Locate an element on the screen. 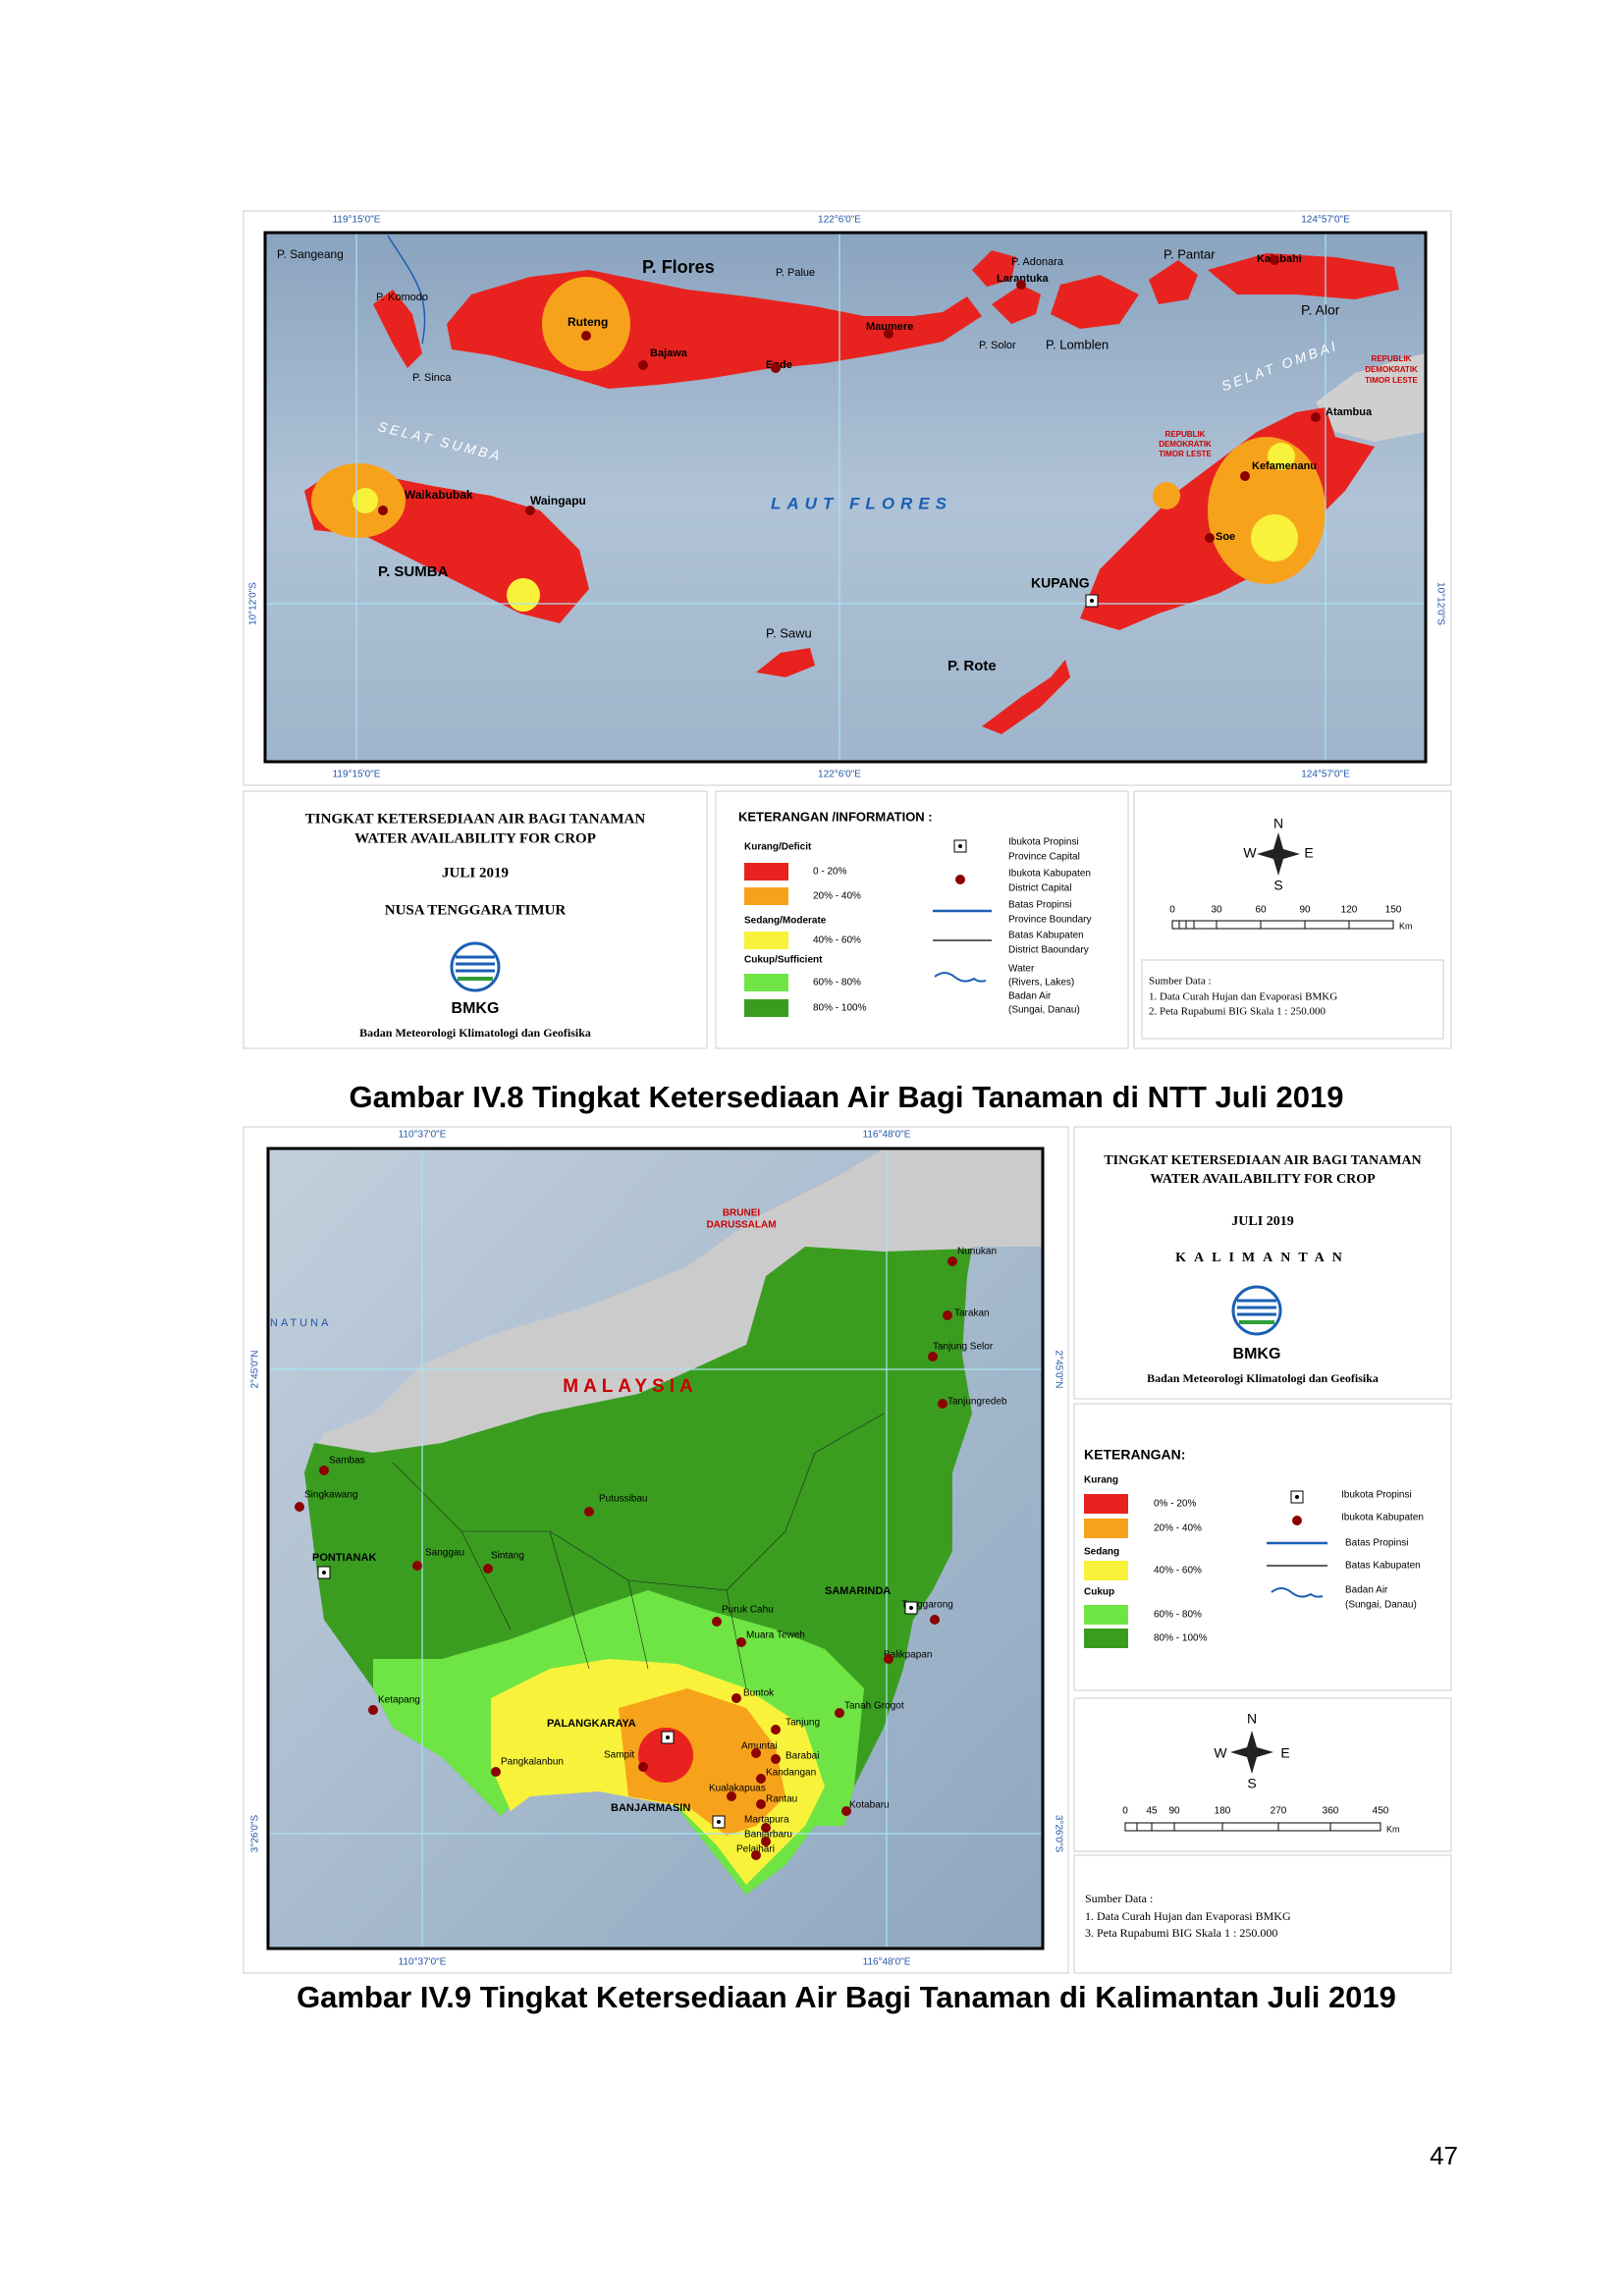 This screenshot has height=2296, width=1624. label: DEMOKRATIK is located at coordinates (1185, 444).